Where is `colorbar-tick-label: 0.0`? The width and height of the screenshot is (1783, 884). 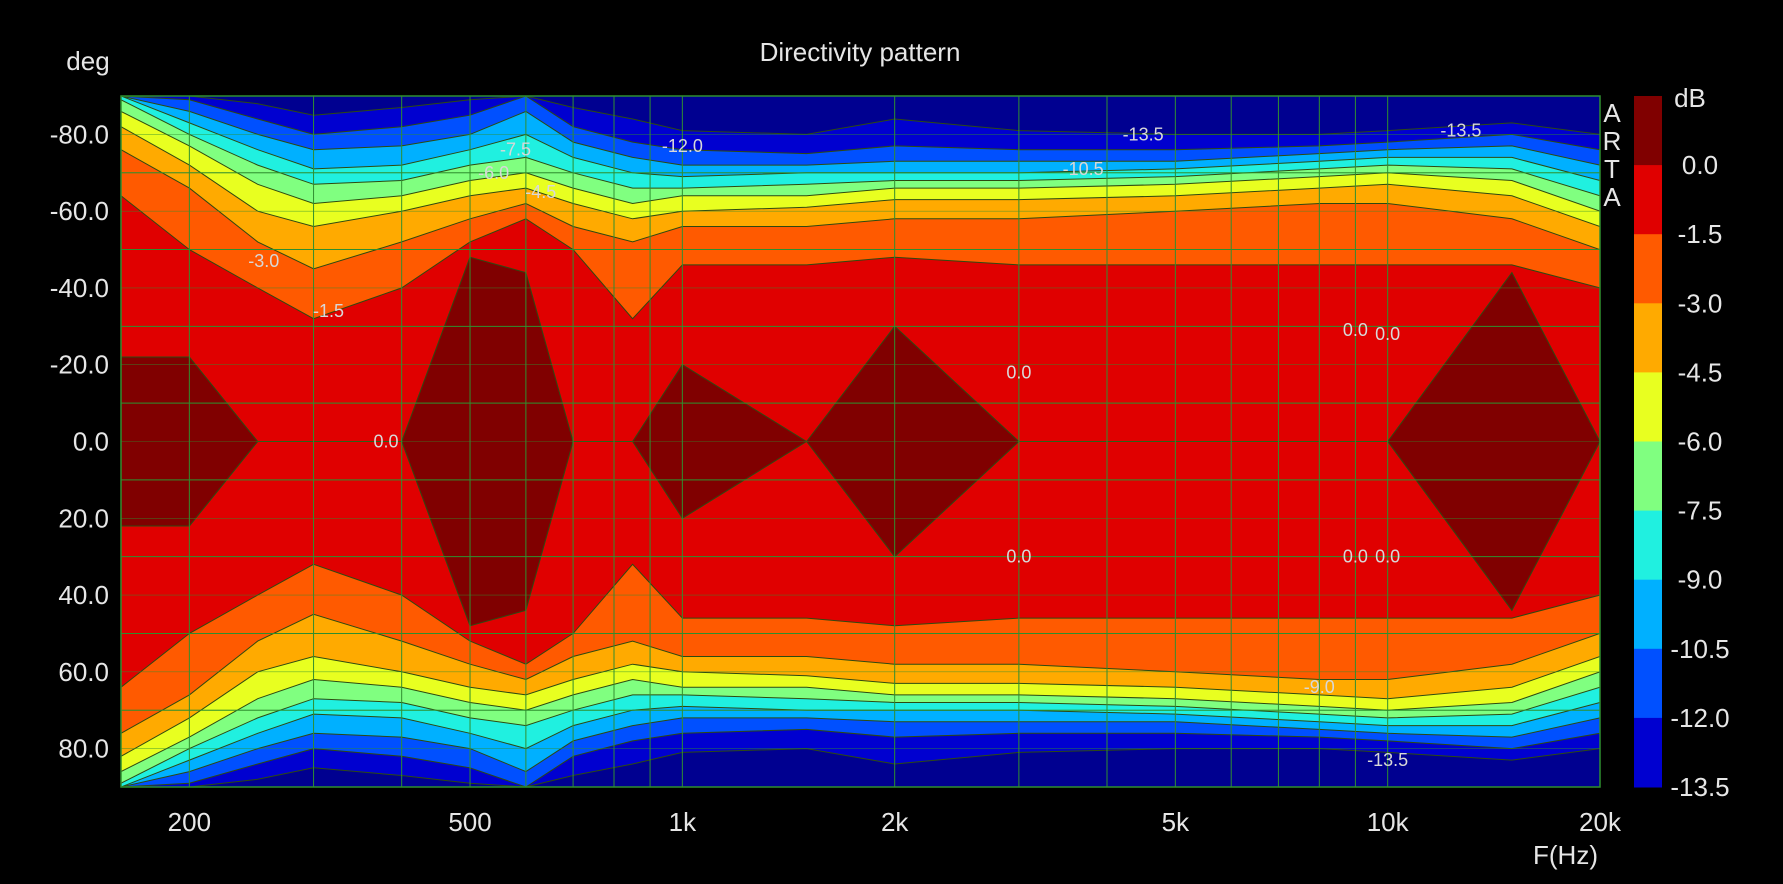
colorbar-tick-label: 0.0 is located at coordinates (1700, 165).